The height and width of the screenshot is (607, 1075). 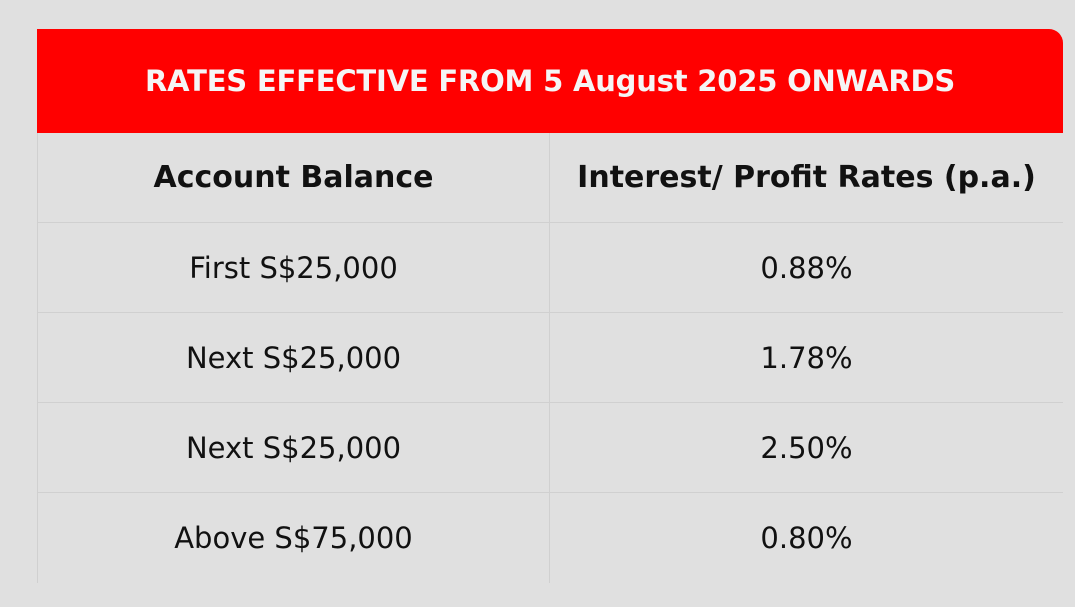 What do you see at coordinates (806, 357) in the screenshot?
I see `rate-cell: 1.78%` at bounding box center [806, 357].